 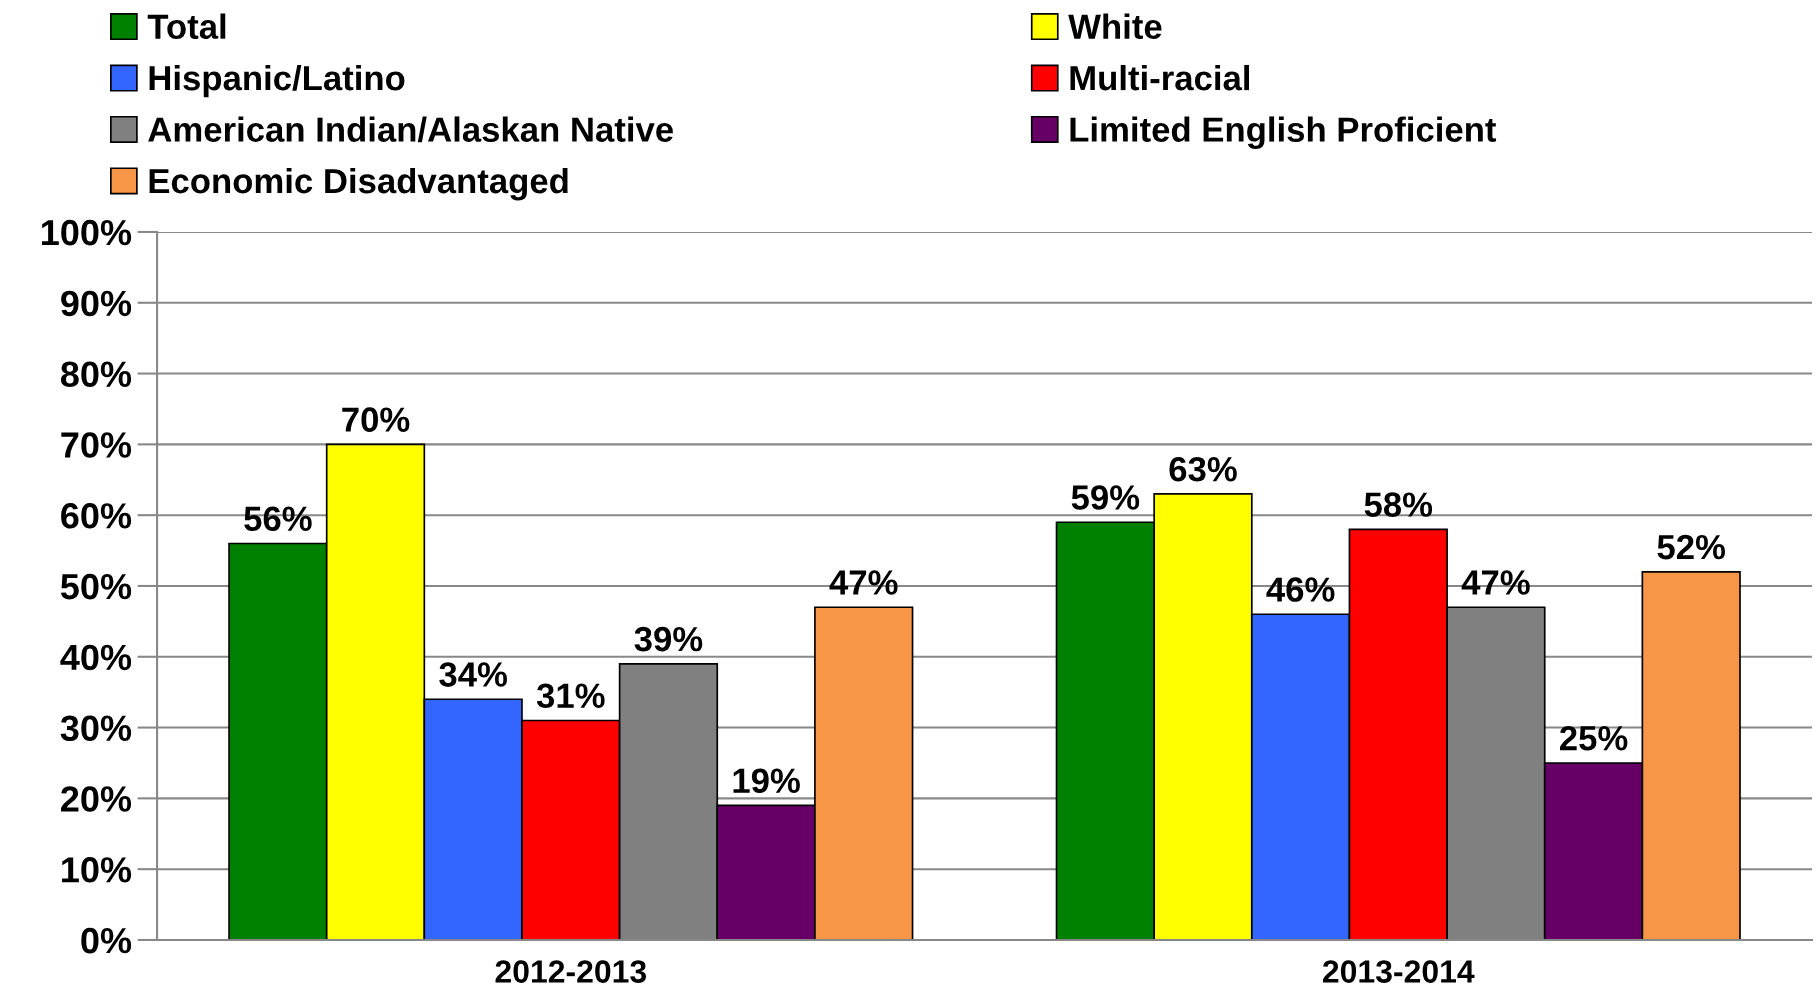 What do you see at coordinates (1398, 971) in the screenshot?
I see `x-tick-label: 2013-2014` at bounding box center [1398, 971].